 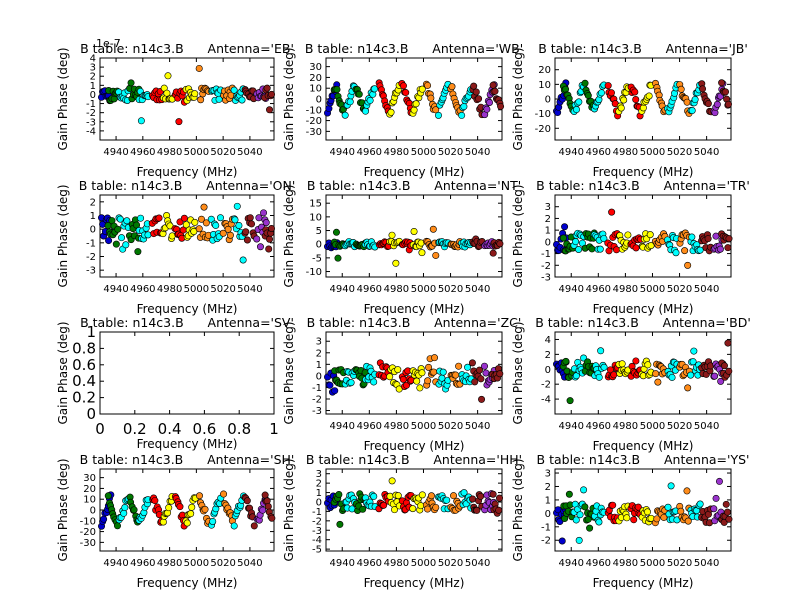 I want to click on x-tick-label: 5020, so click(x=450, y=426).